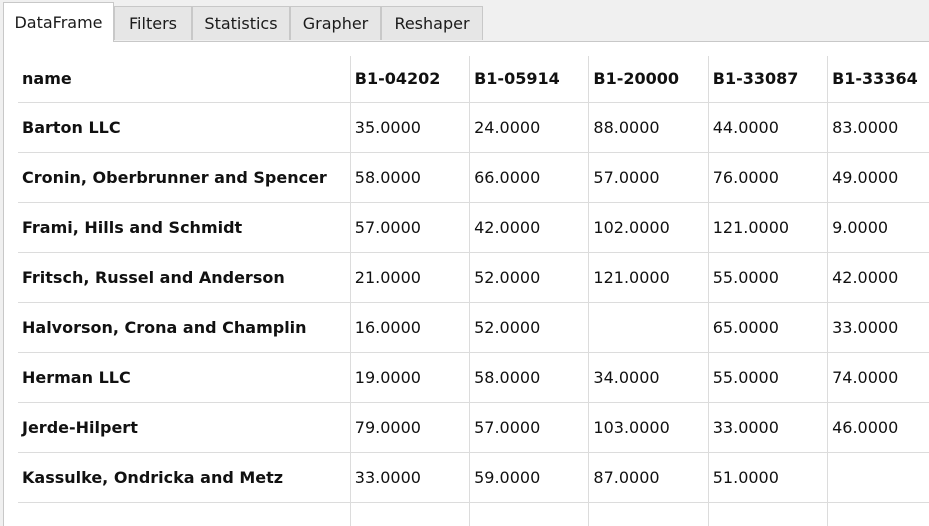 This screenshot has height=526, width=929. I want to click on value-cell: 34.0000, so click(648, 377).